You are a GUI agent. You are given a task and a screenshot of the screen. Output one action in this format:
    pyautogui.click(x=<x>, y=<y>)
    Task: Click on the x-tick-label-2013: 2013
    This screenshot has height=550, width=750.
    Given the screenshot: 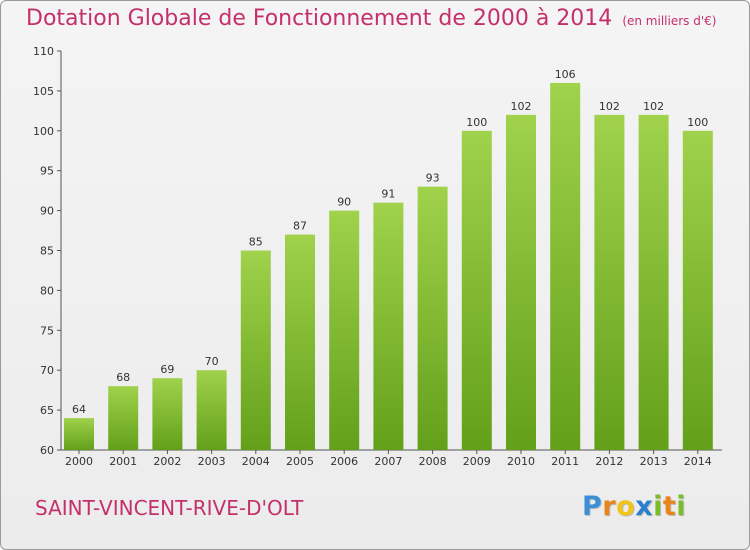 What is the action you would take?
    pyautogui.click(x=654, y=461)
    